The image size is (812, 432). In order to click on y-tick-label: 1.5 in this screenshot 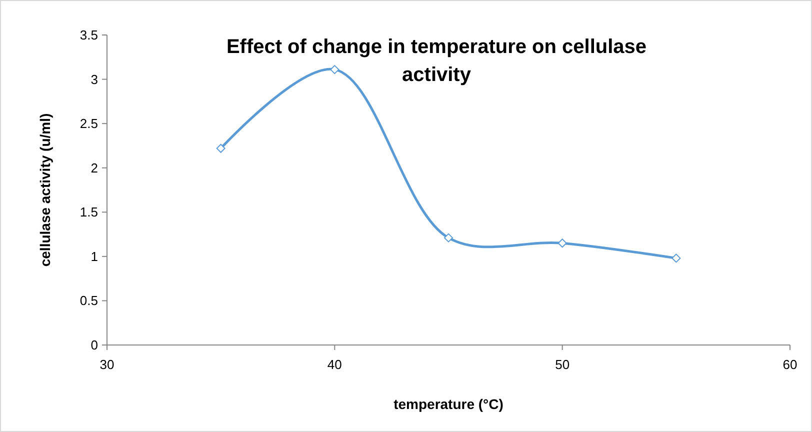, I will do `click(89, 212)`.